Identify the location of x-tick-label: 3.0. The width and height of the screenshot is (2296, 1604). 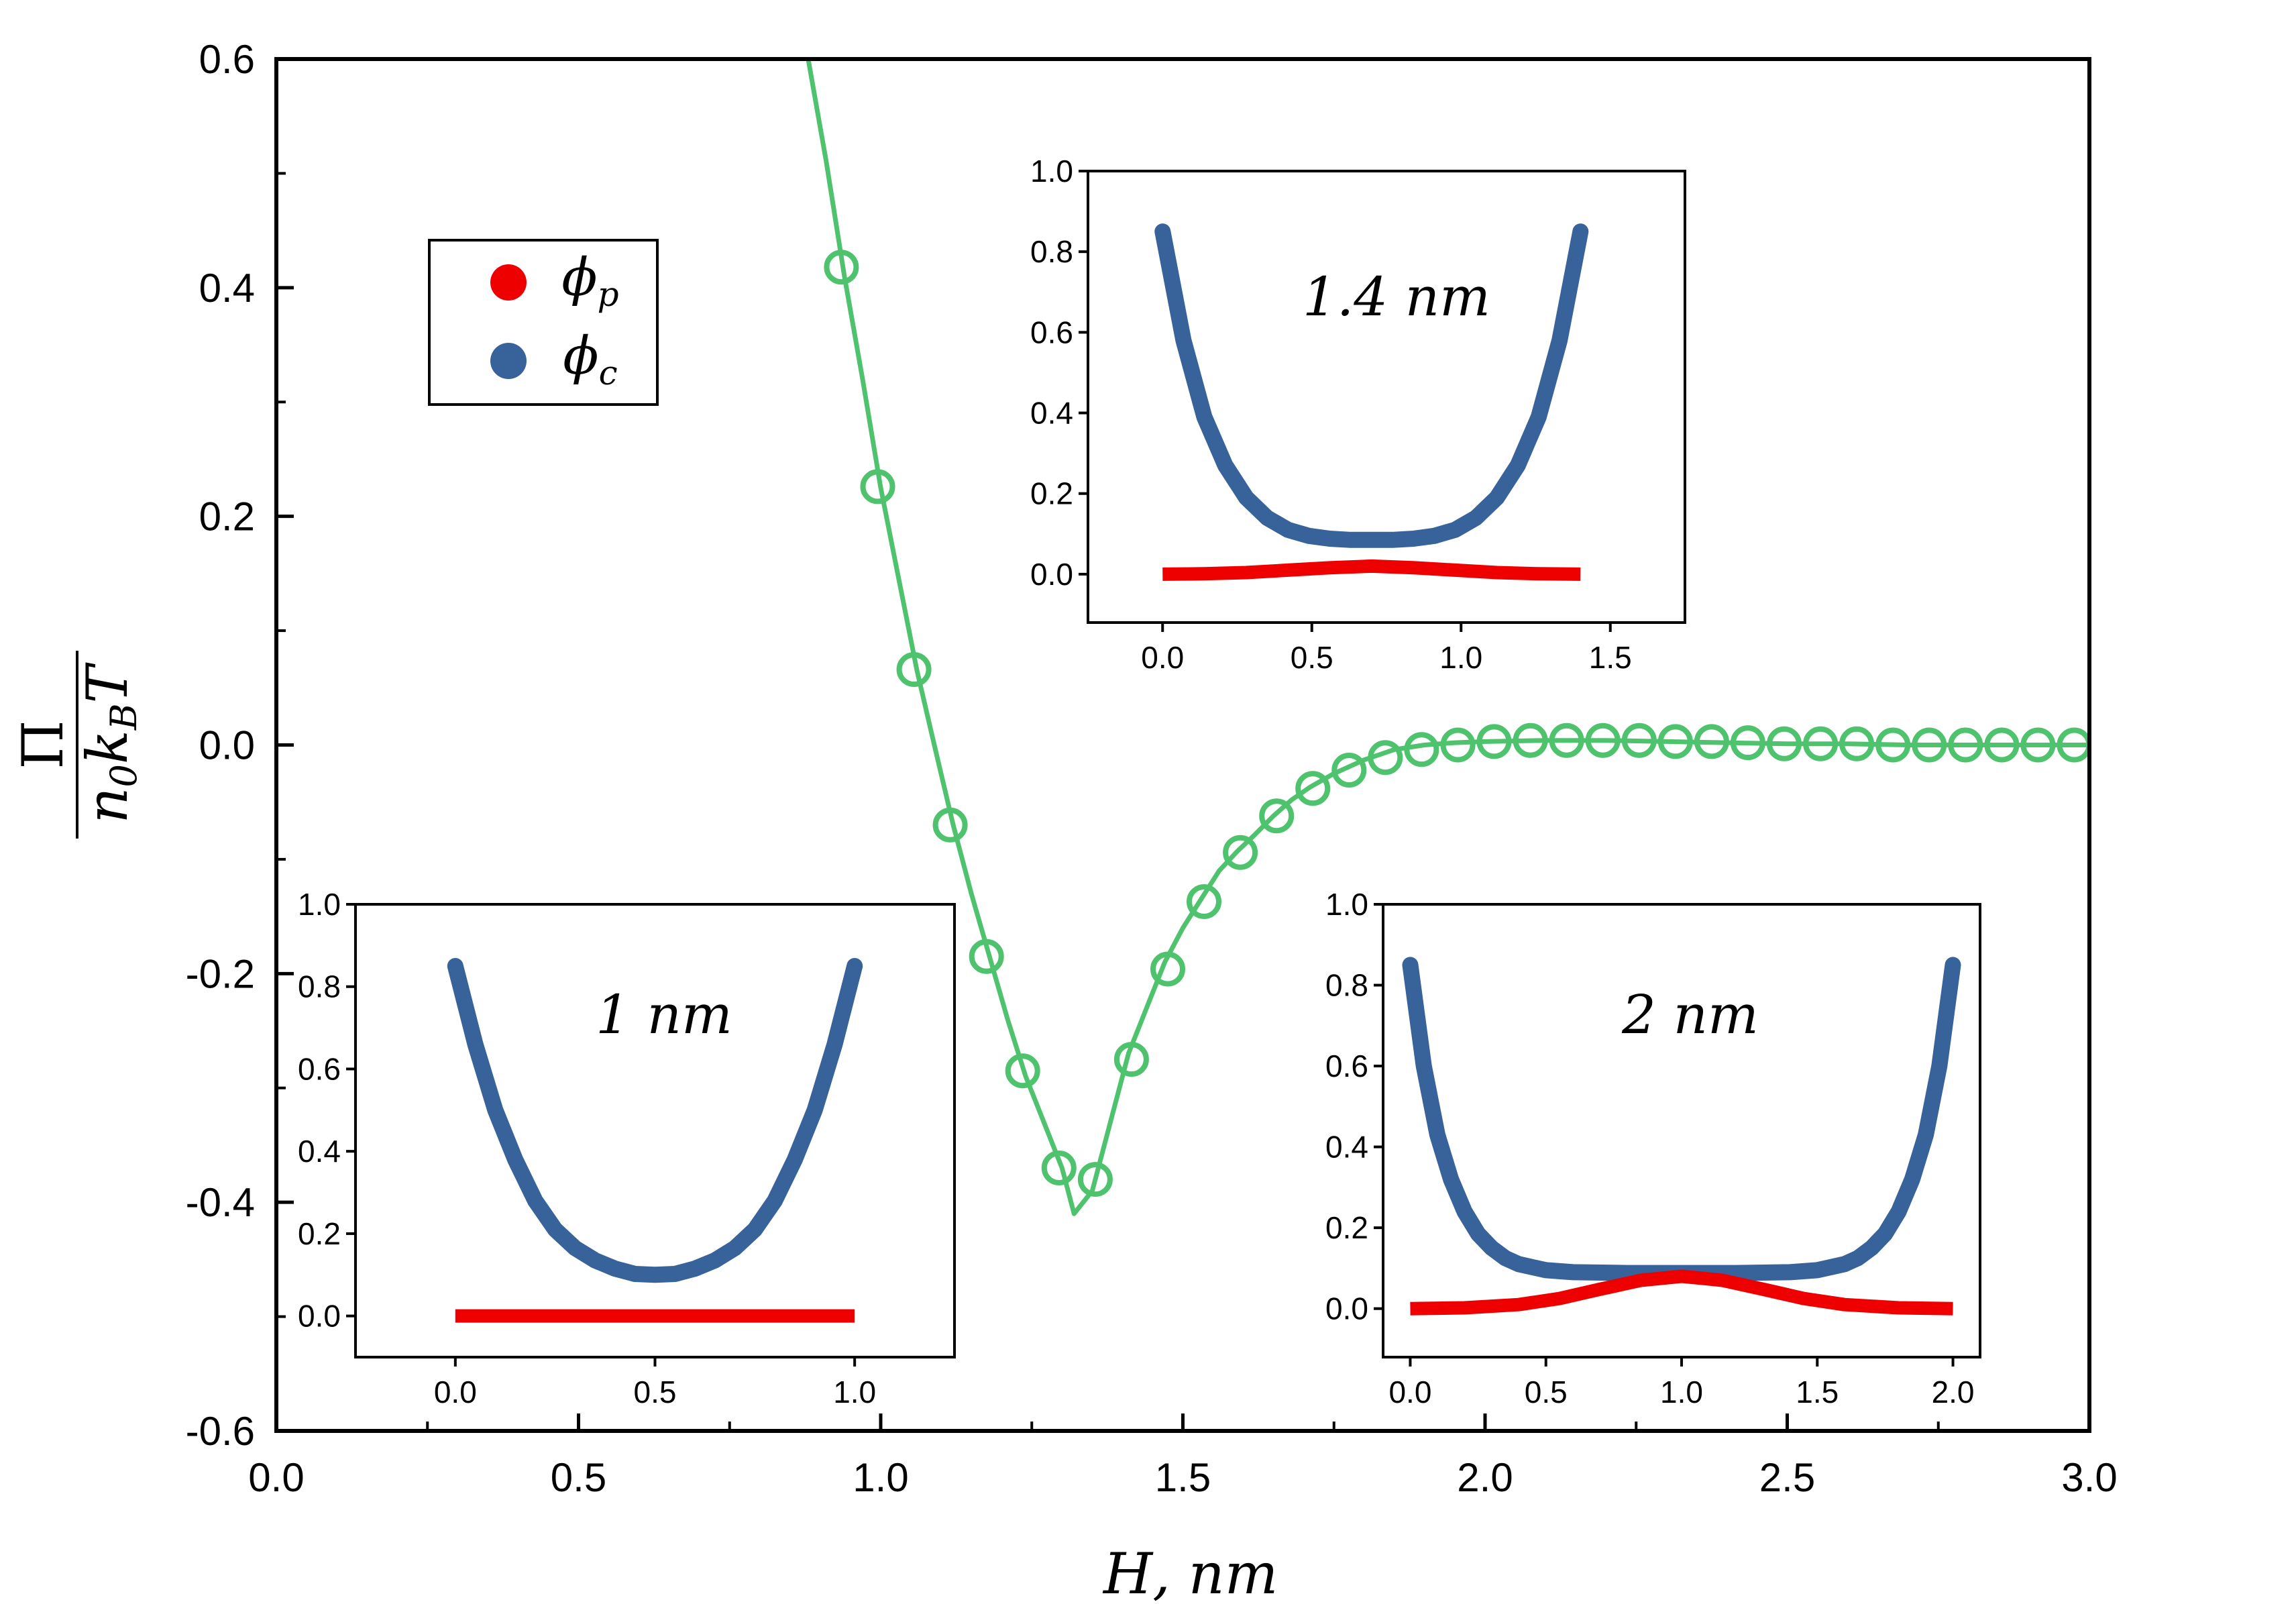
(2089, 1477).